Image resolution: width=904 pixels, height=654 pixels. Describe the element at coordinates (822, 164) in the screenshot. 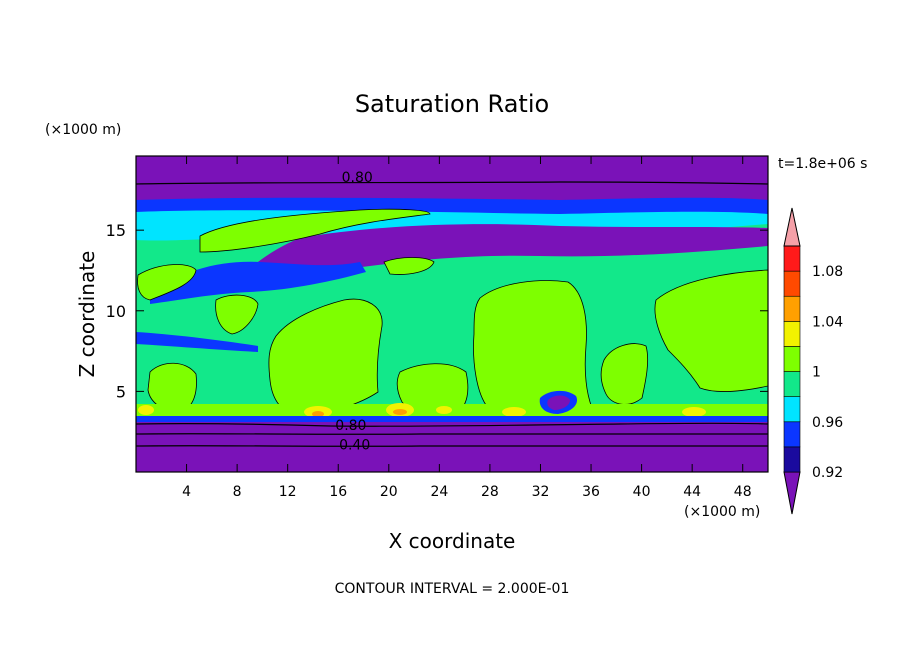

I see `time-label: t=1.8e+06 s` at that location.